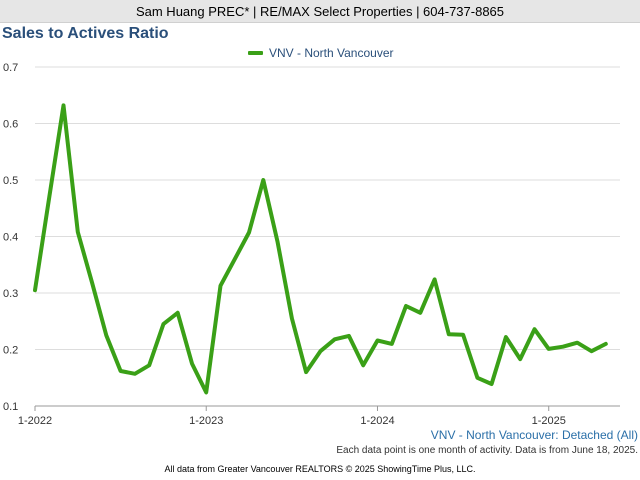 Image resolution: width=640 pixels, height=480 pixels. Describe the element at coordinates (534, 435) in the screenshot. I see `series-caption: VNV - North Vancouver: Detached (All)` at that location.